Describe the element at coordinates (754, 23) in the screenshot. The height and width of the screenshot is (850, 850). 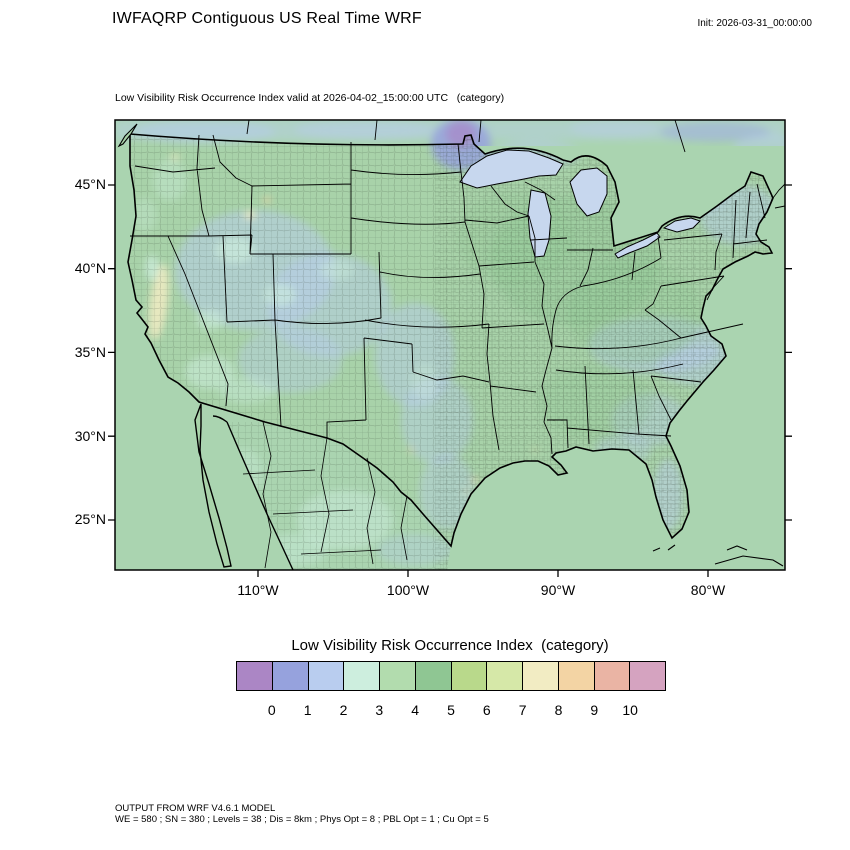
I see `init-time-label: Init: 2026-03-31_00:00:00` at that location.